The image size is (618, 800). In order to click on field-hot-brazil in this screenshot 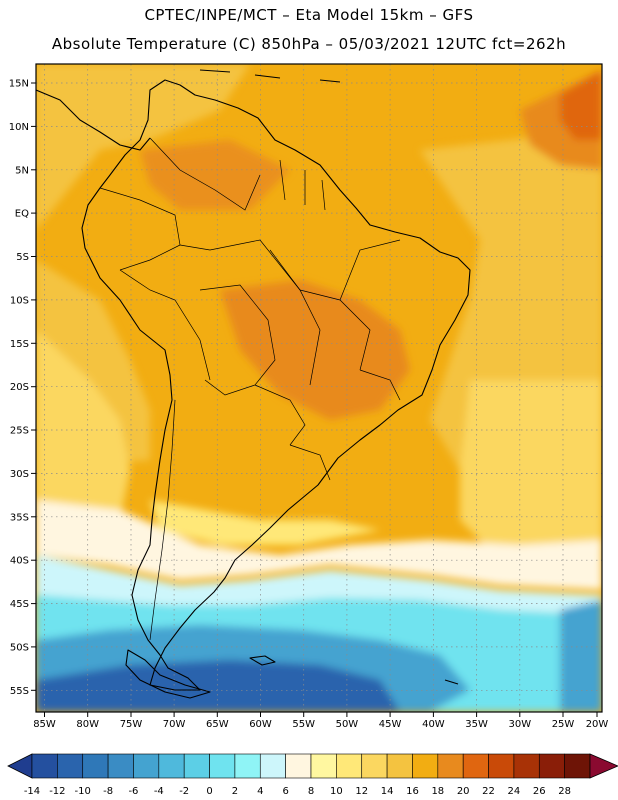, I will do `click(315, 350)`.